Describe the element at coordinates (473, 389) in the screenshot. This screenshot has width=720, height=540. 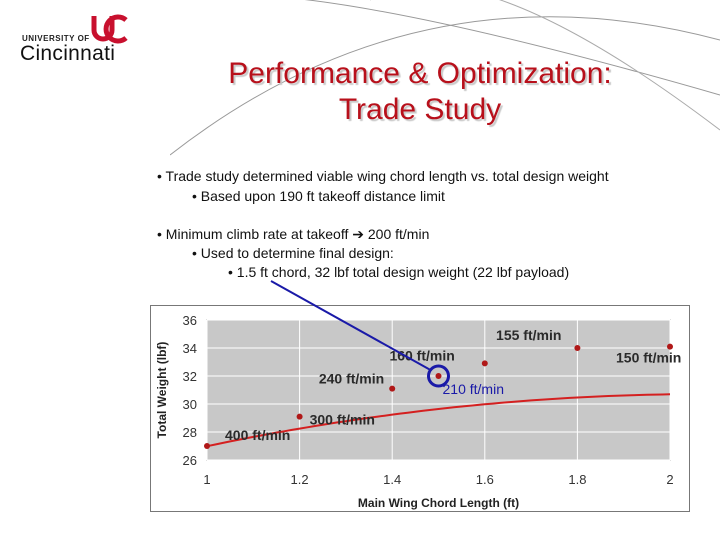
I see `point-label: 210 ft/min` at that location.